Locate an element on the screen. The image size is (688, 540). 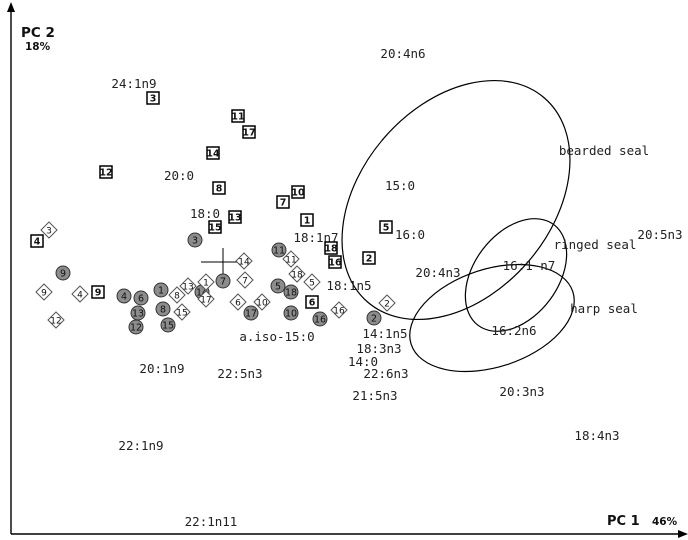
point-square: 13 is located at coordinates (235, 217).